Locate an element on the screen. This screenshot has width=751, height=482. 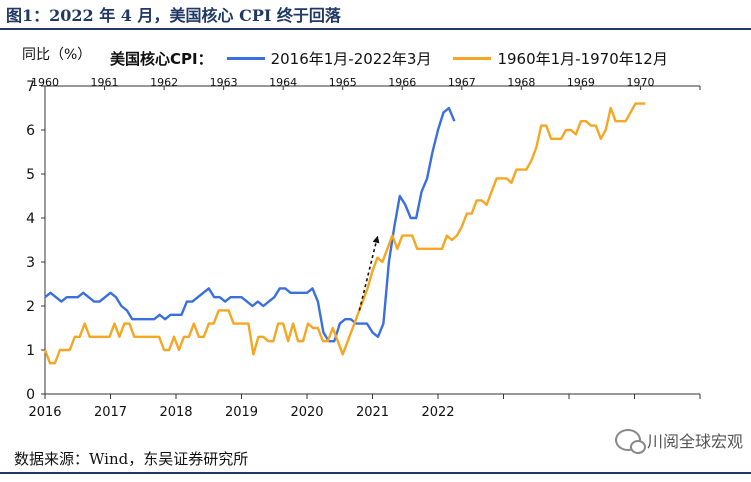
x-top-tick-label: 1967 is located at coordinates (462, 82).